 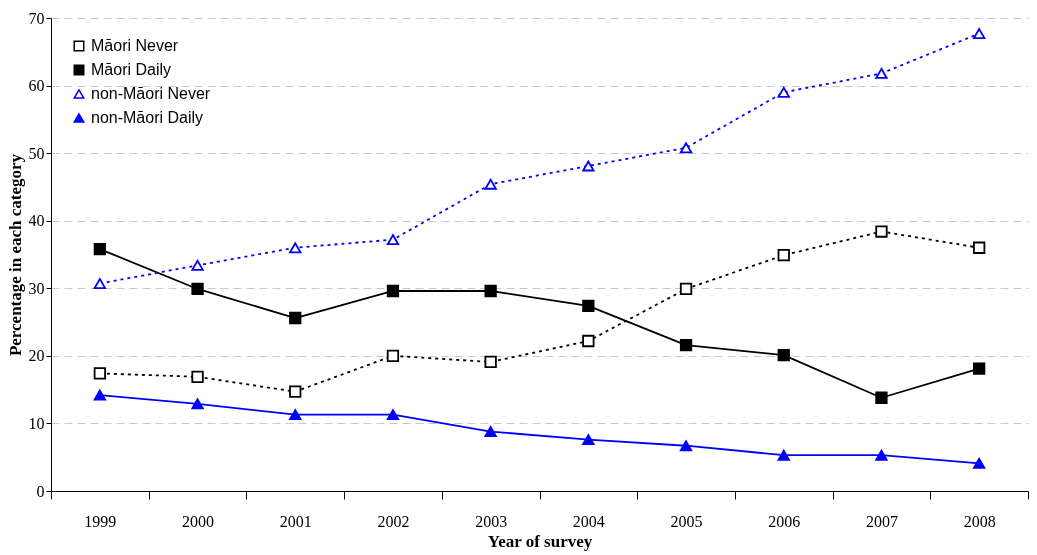 I want to click on y-tick-label: 30, so click(x=36, y=288).